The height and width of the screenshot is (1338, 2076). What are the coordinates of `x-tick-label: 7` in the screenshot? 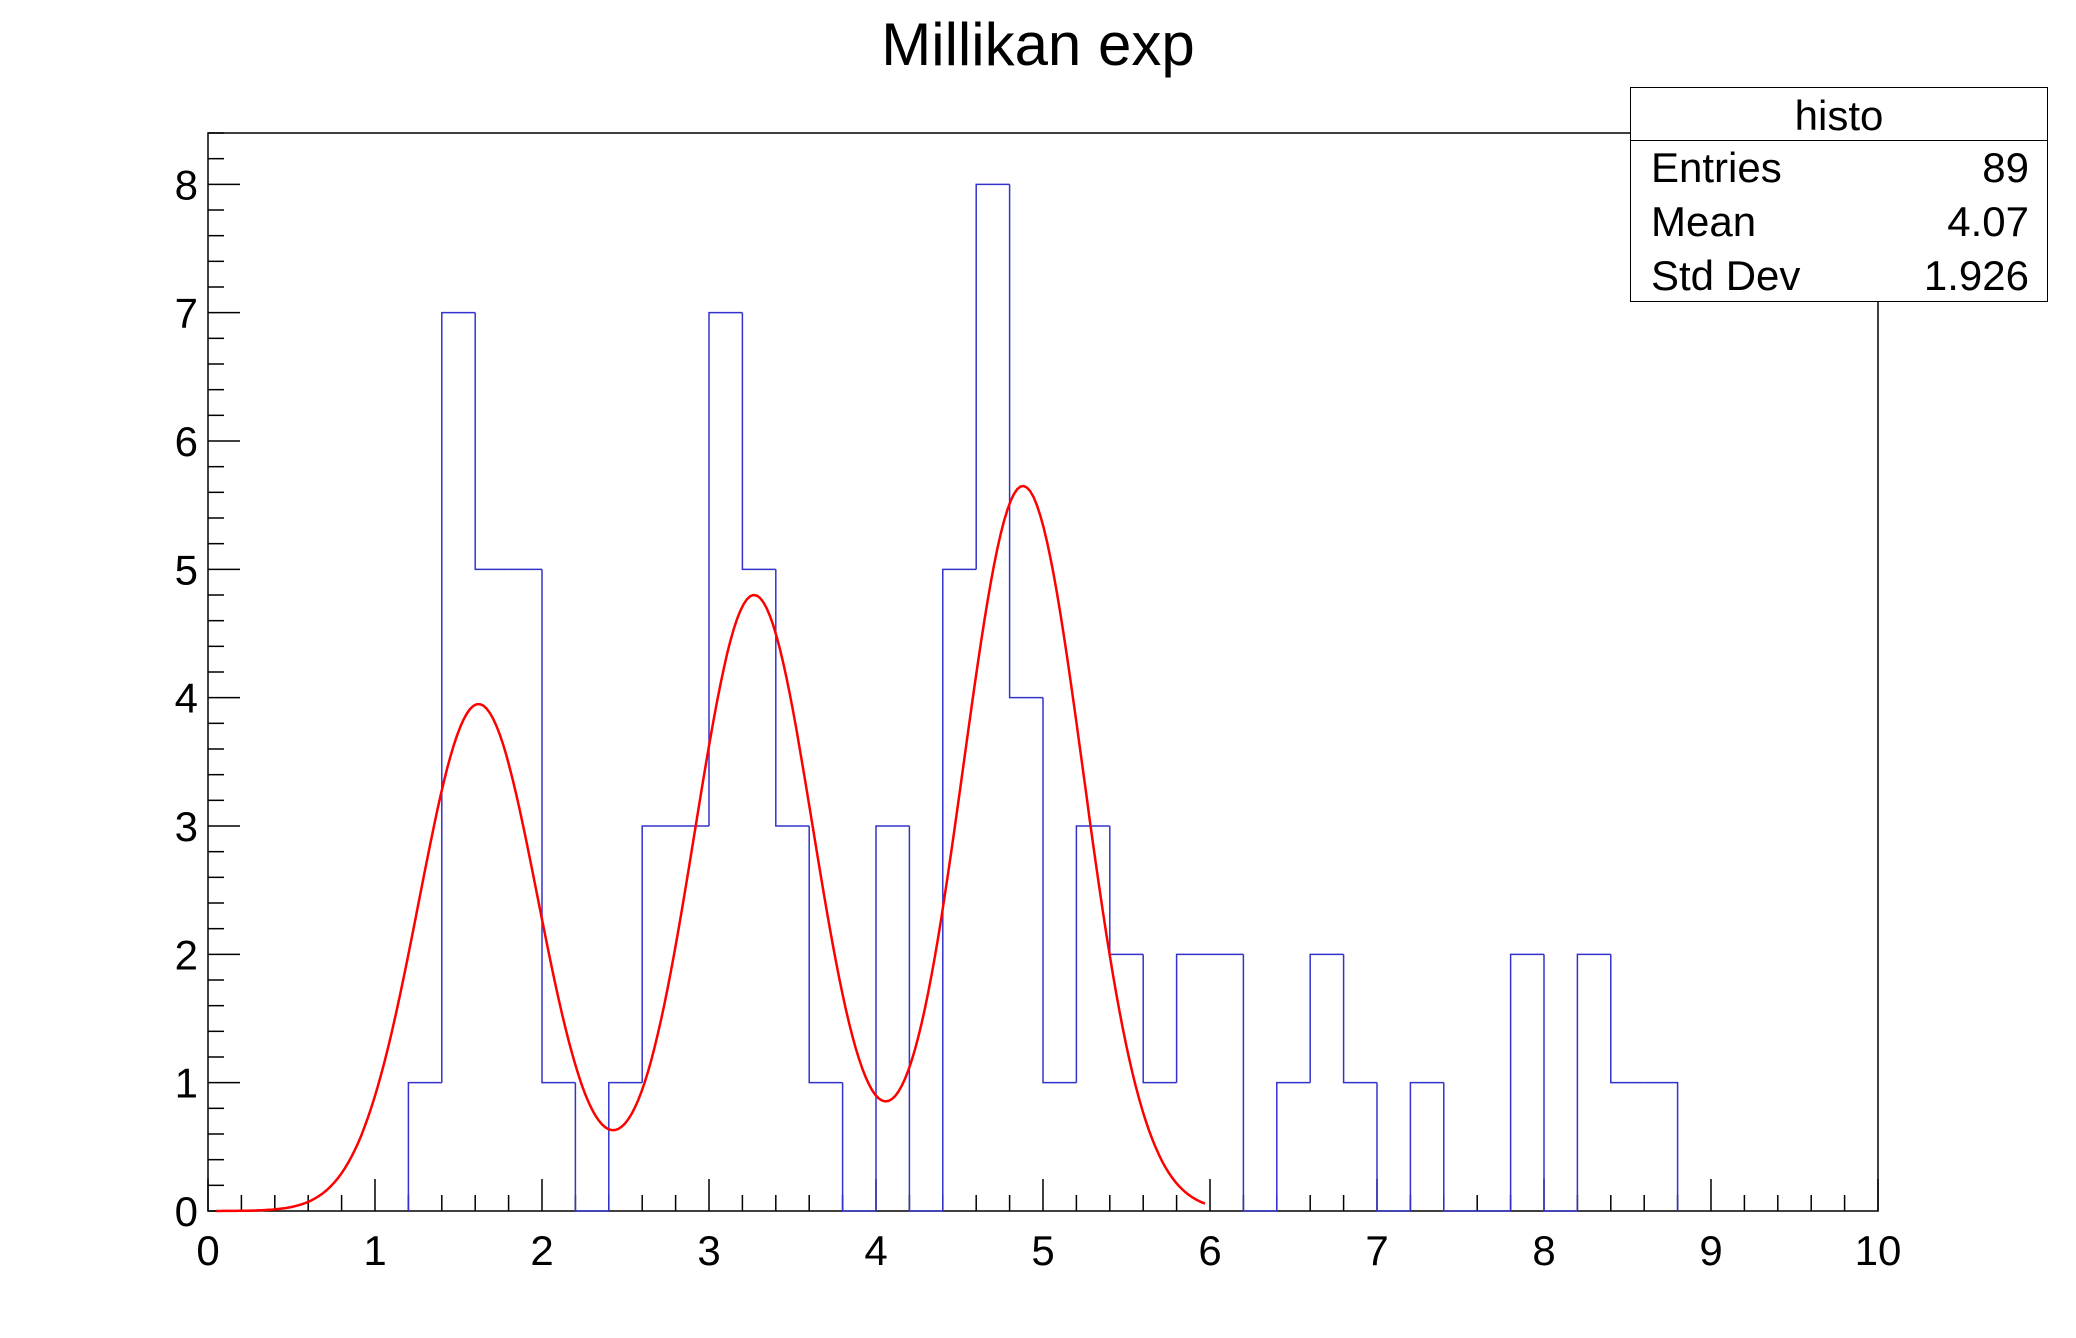 It's located at (1376, 1250).